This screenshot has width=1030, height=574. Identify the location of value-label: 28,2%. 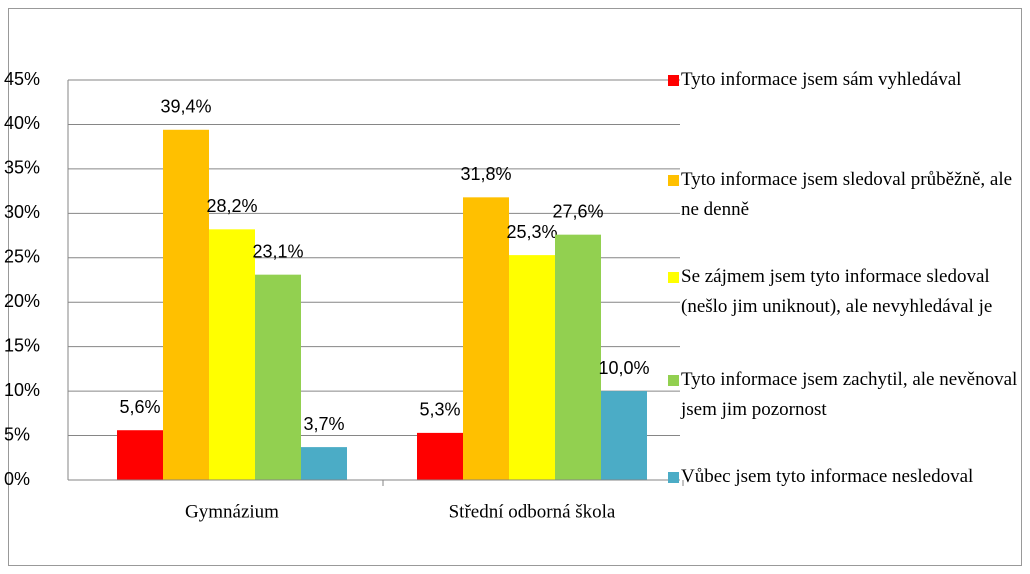
(231, 206).